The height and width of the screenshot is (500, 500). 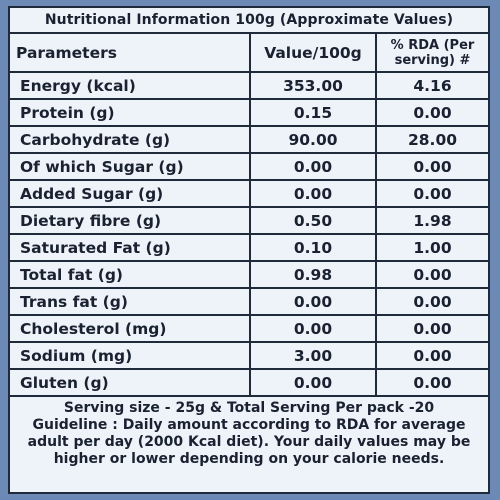 I want to click on table-row: Total fat (g) 0.98 0.00, so click(x=249, y=274).